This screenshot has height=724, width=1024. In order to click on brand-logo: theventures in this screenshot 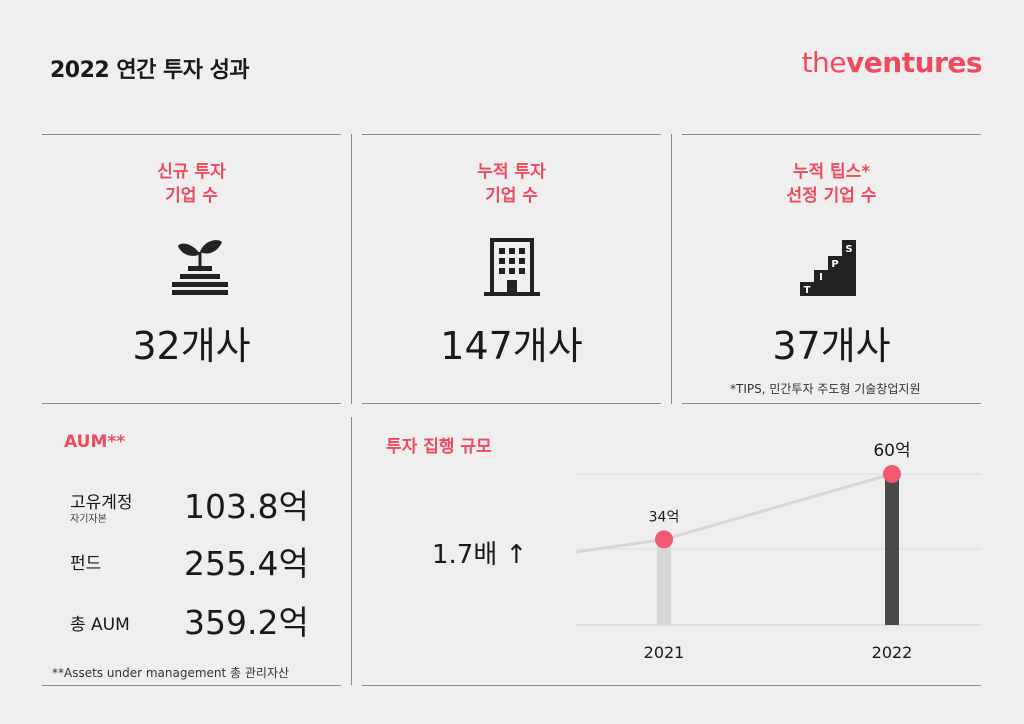, I will do `click(892, 62)`.